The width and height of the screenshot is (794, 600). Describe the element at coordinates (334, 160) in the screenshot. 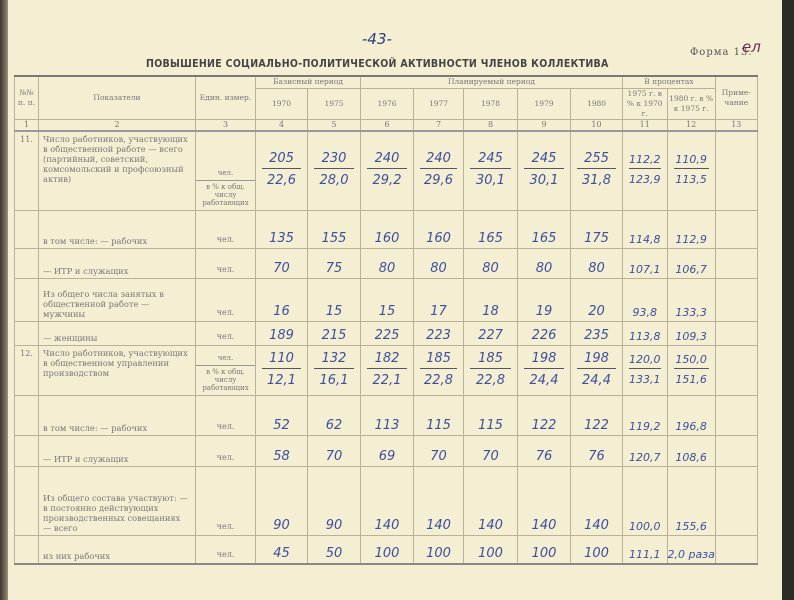

I see `value-count: 230` at that location.